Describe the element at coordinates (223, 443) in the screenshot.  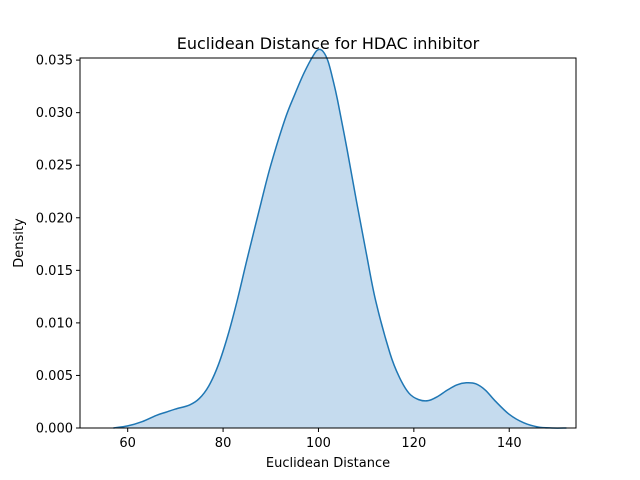
I see `x-tick-label: 80` at that location.